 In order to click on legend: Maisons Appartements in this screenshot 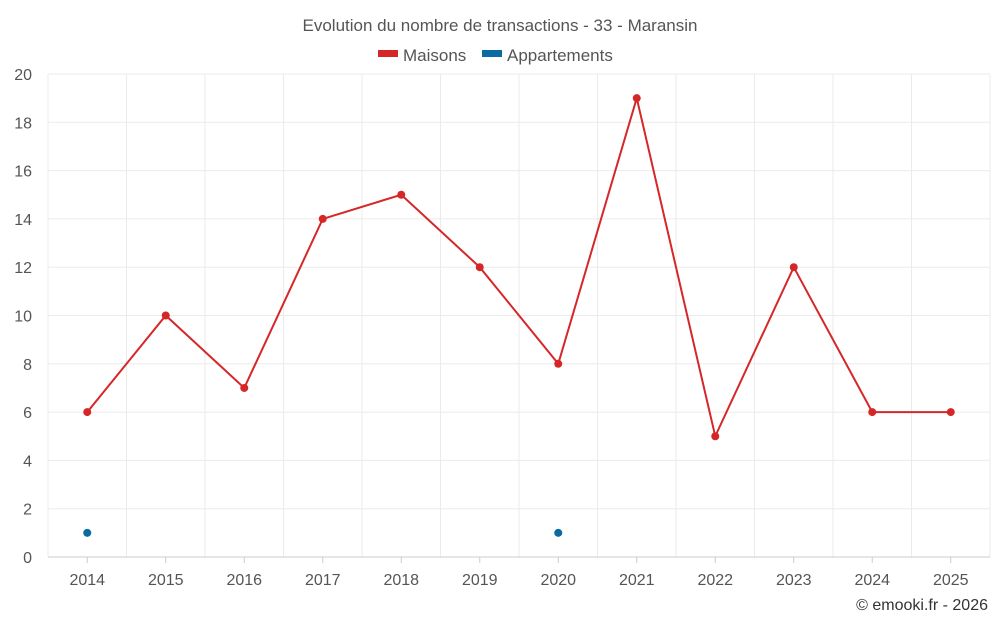, I will do `click(495, 55)`.